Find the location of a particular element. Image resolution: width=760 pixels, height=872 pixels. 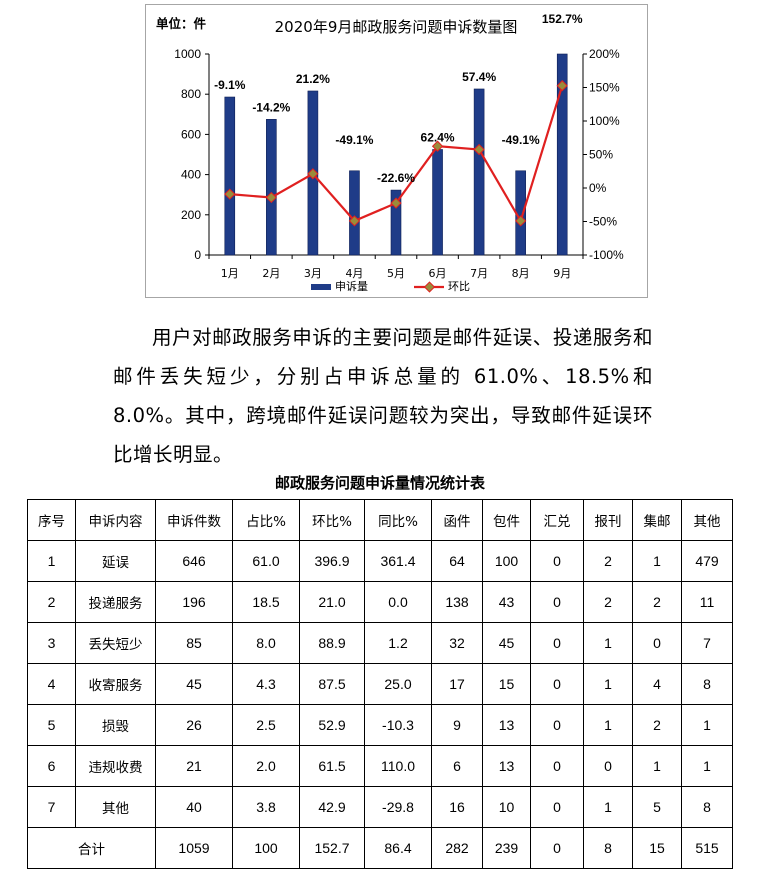

right-tick-label: 200% is located at coordinates (604, 54).